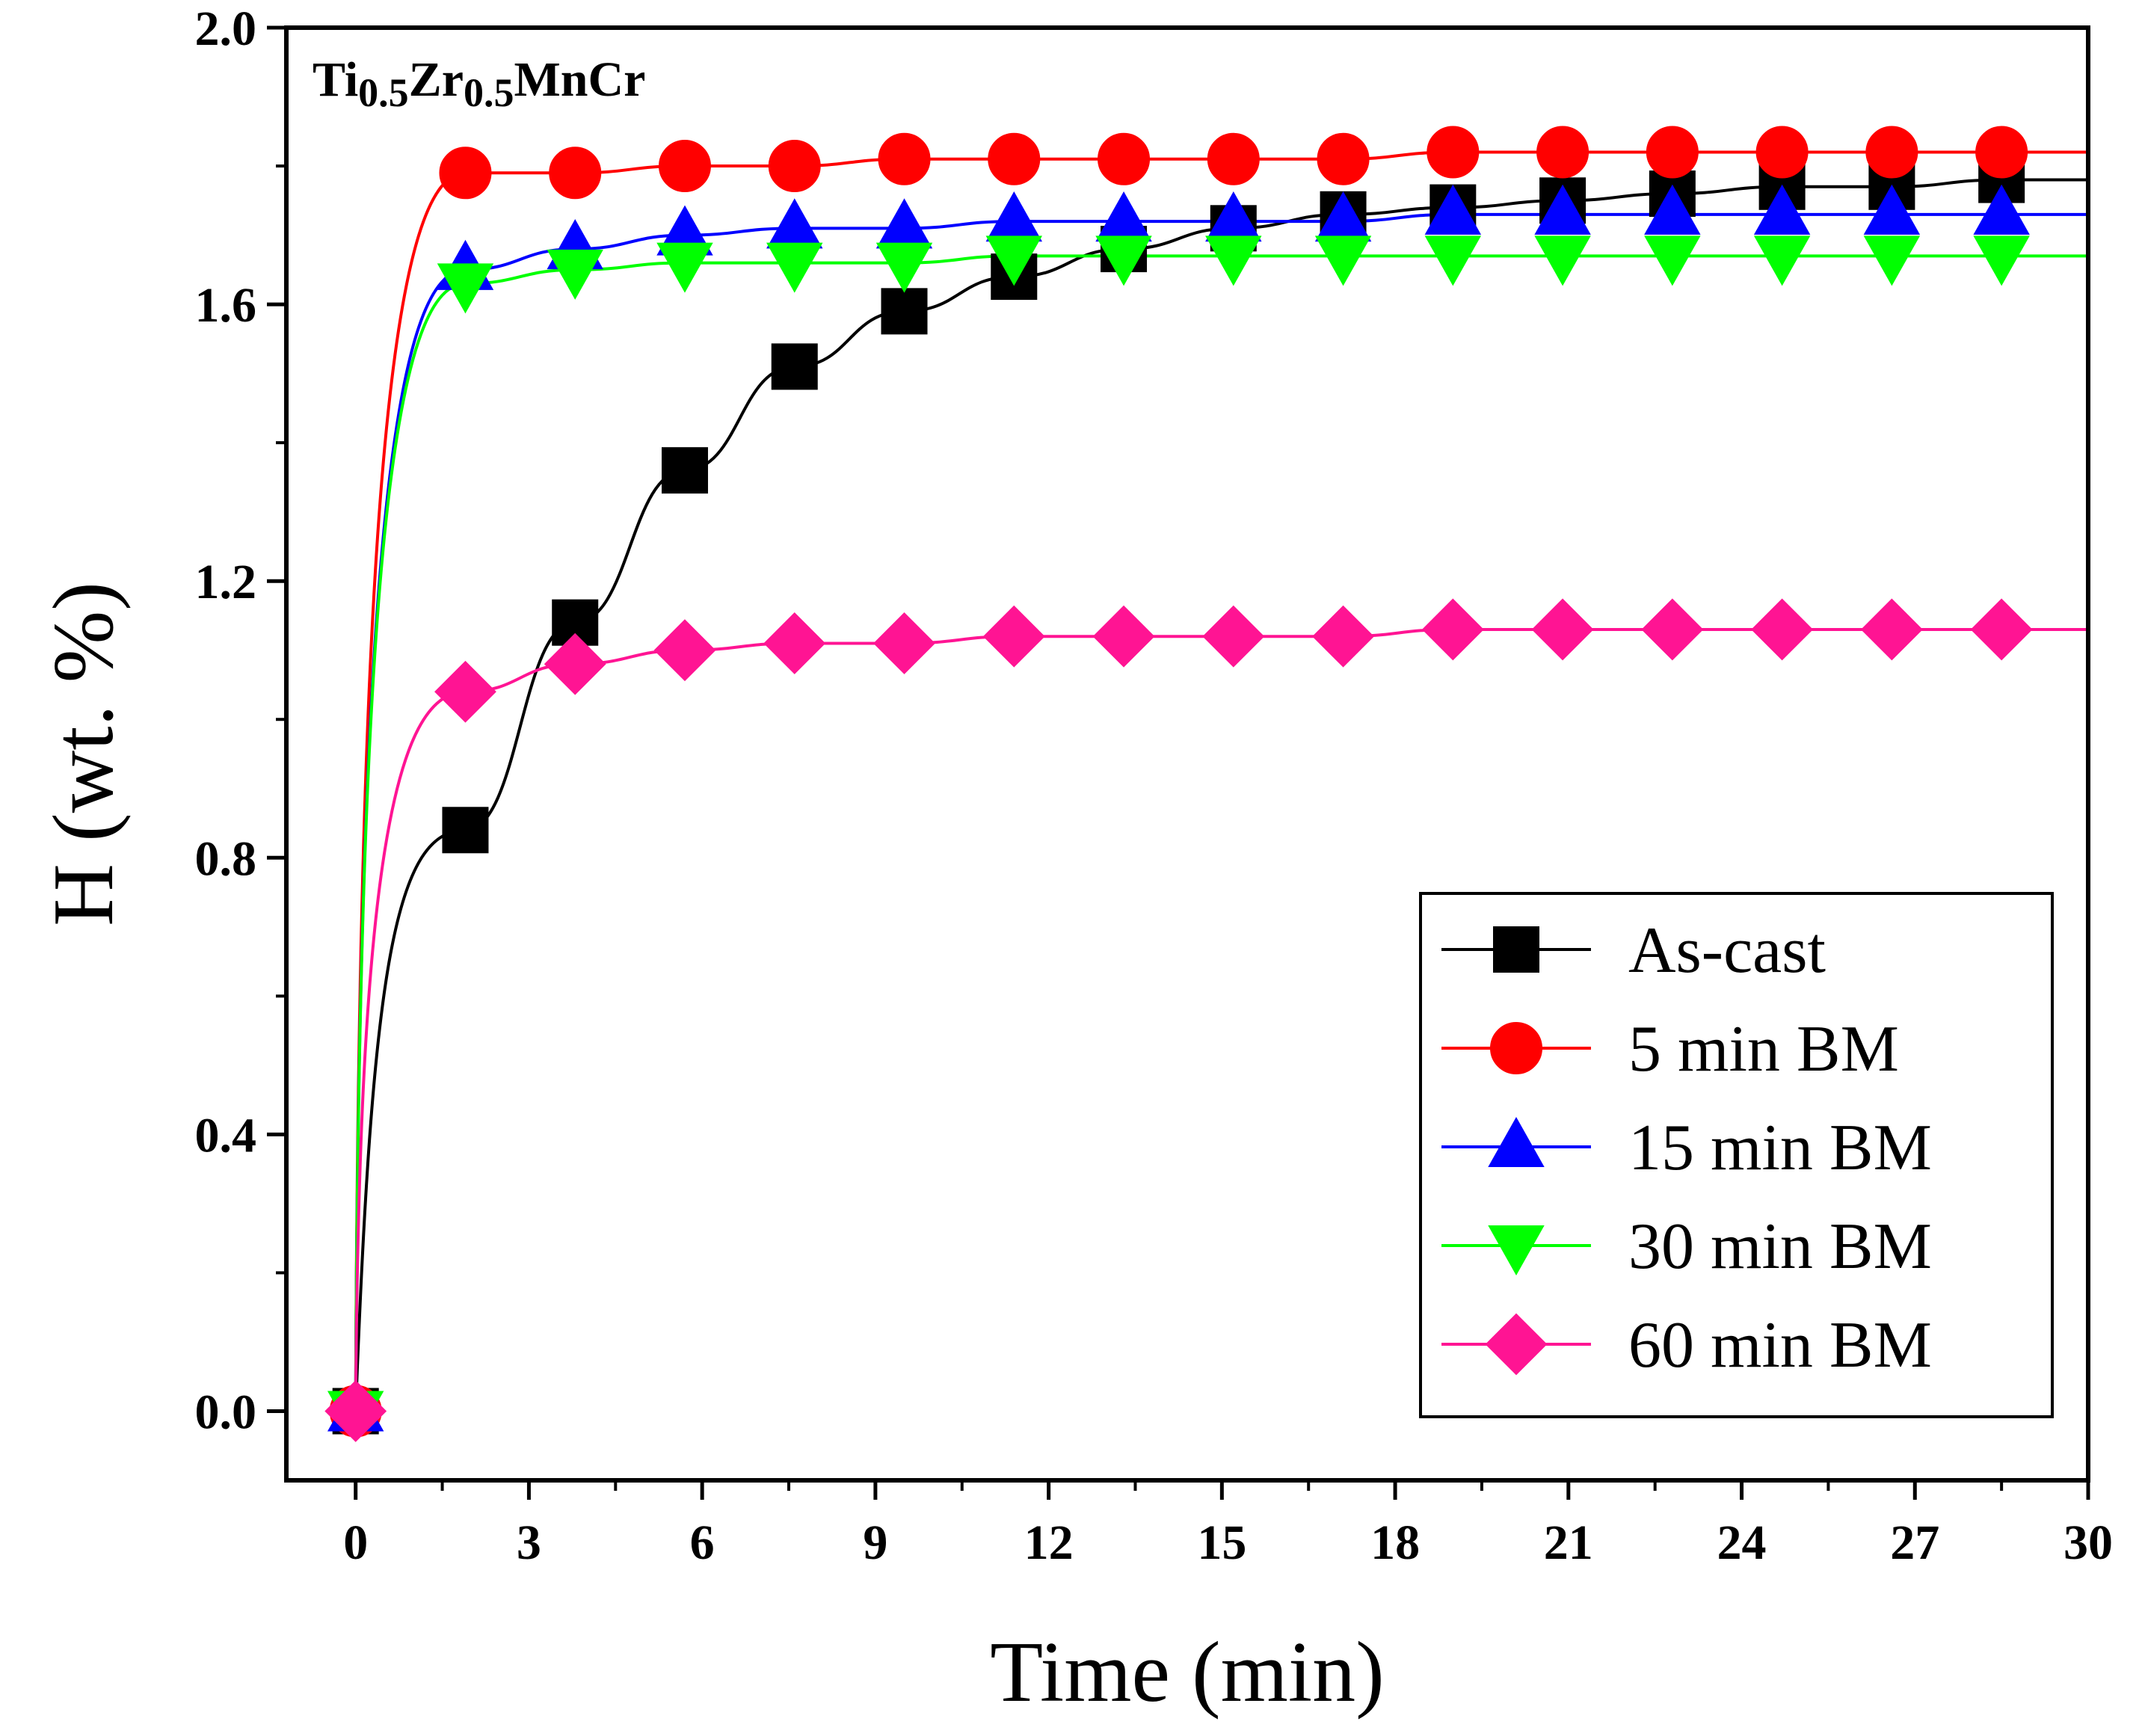  I want to click on legend-label: 30 min BM, so click(1780, 1246).